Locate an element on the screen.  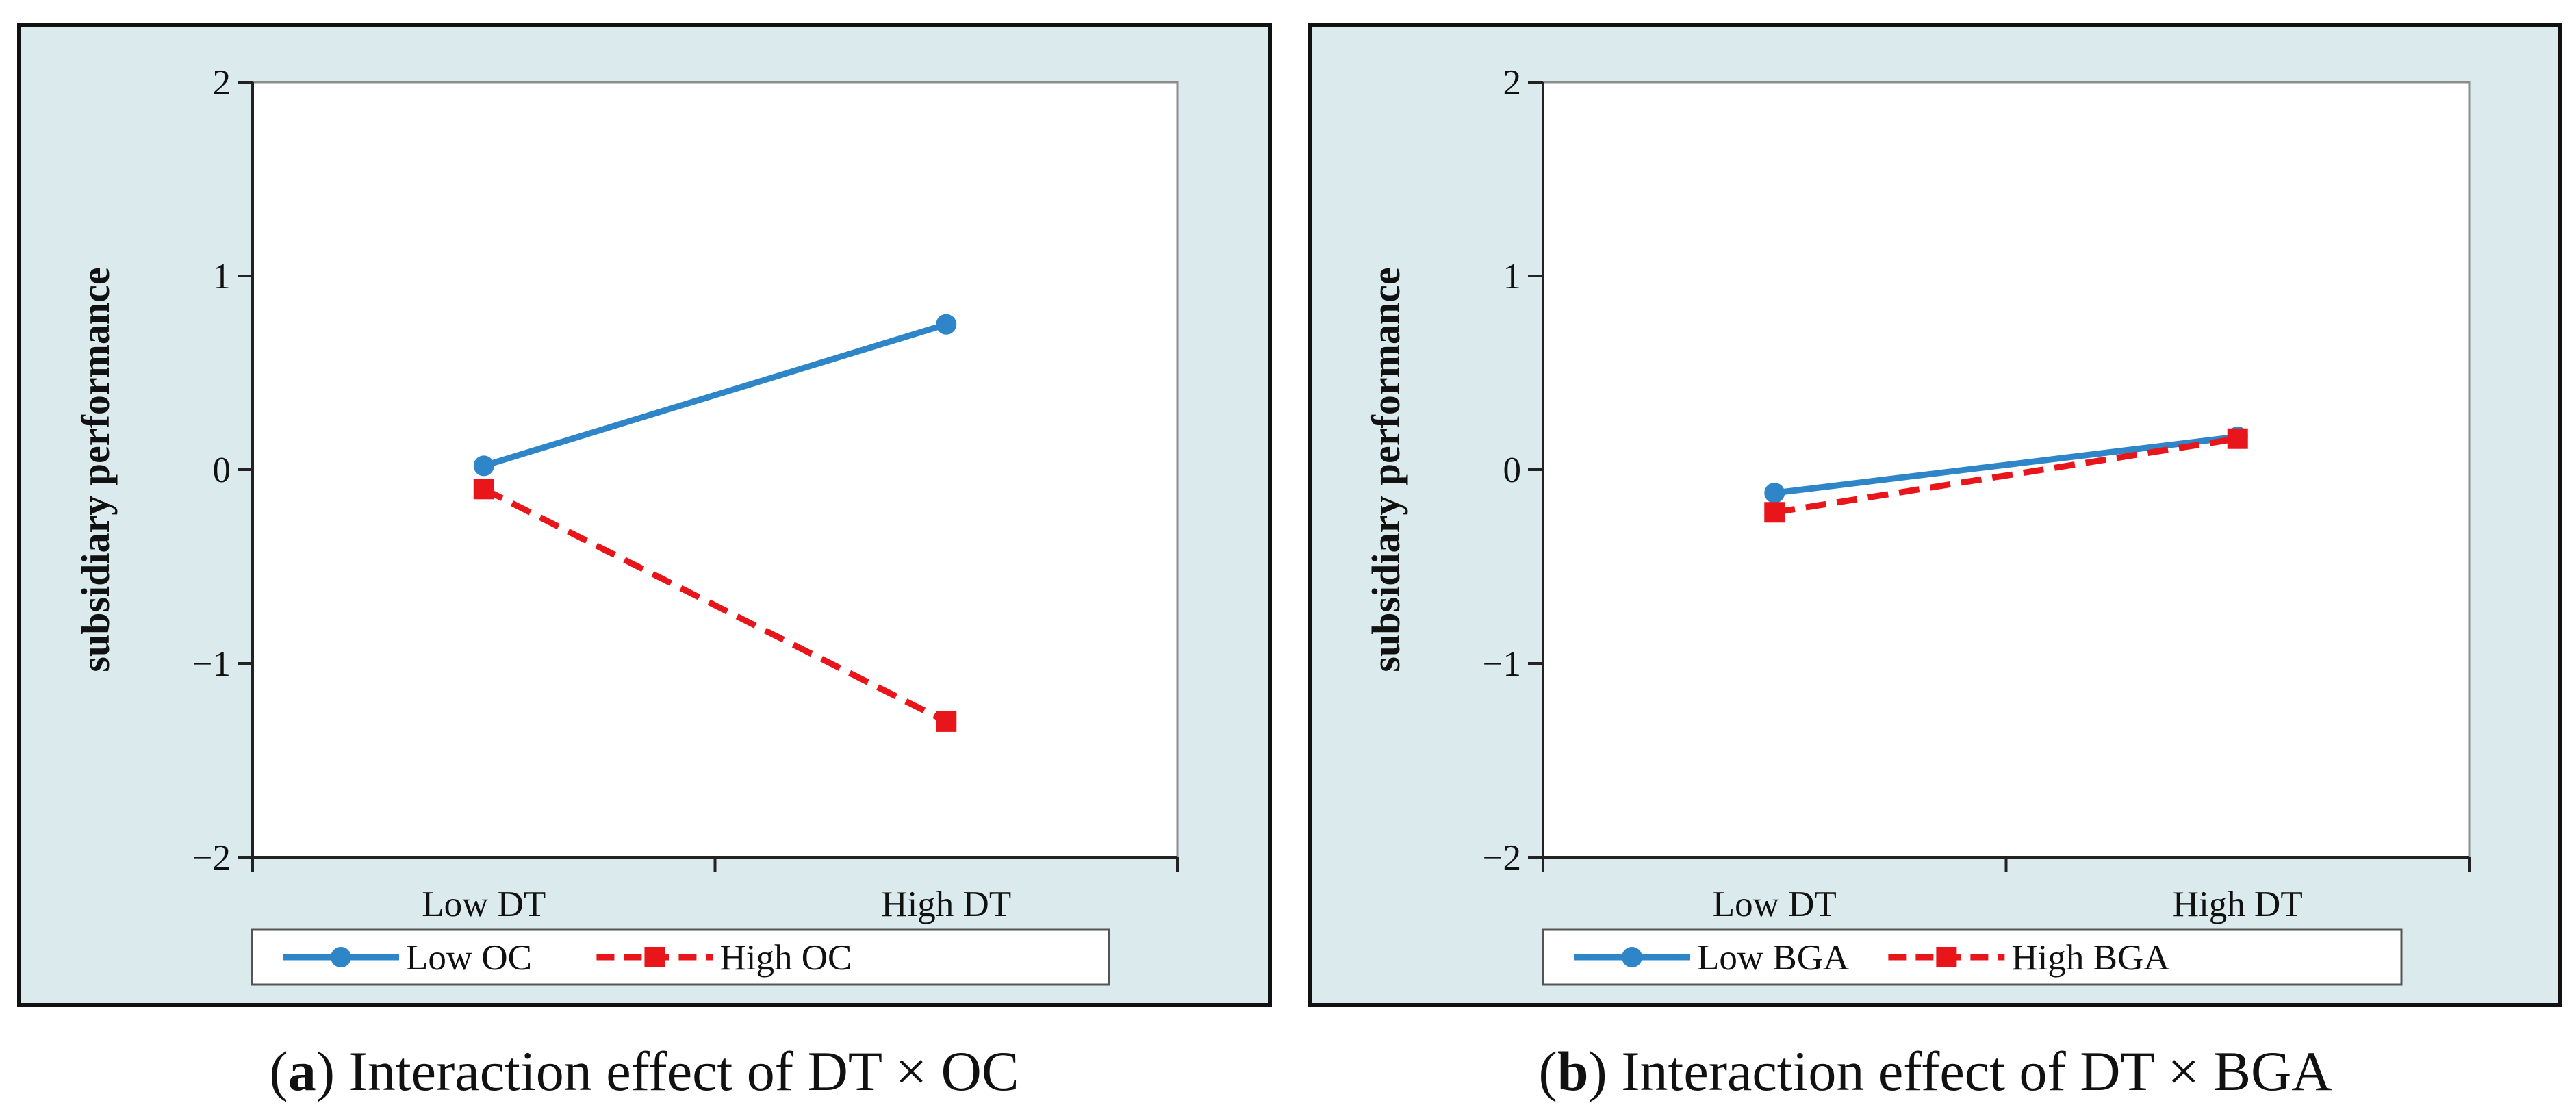
legend-label: Low OC is located at coordinates (469, 958).